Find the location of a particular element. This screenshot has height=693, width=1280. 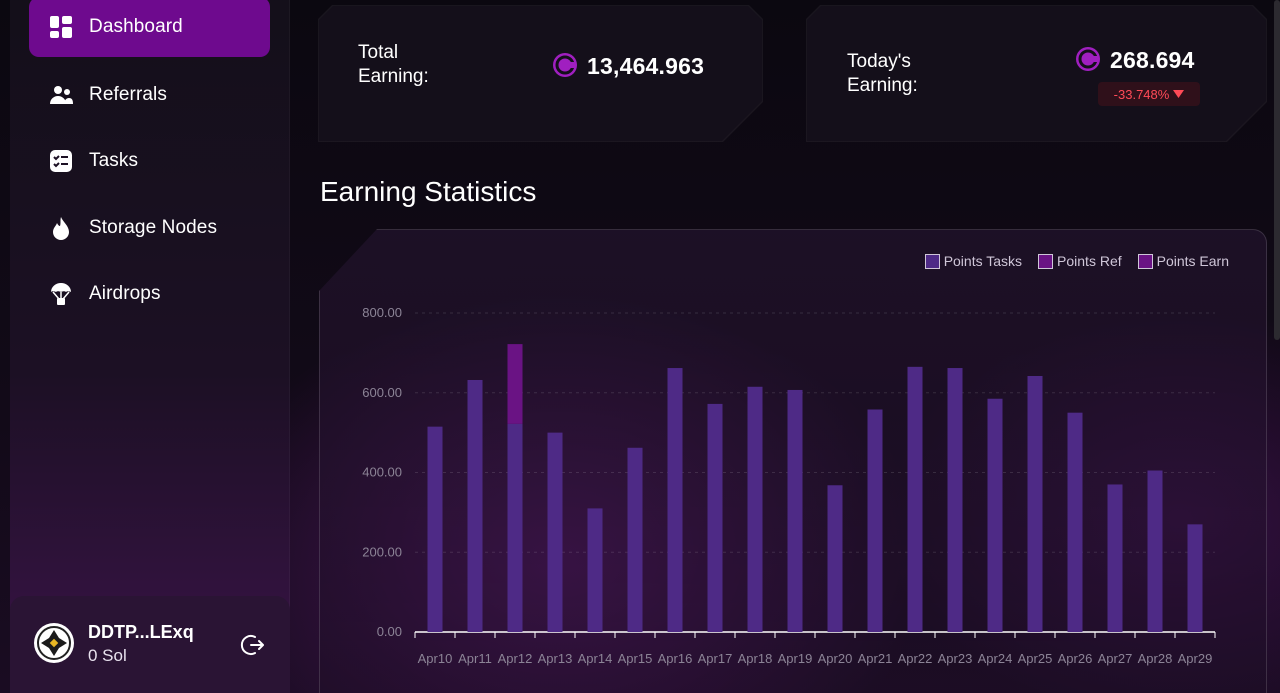

sidebar-item-dashboard: Dashboard is located at coordinates (149, 28).